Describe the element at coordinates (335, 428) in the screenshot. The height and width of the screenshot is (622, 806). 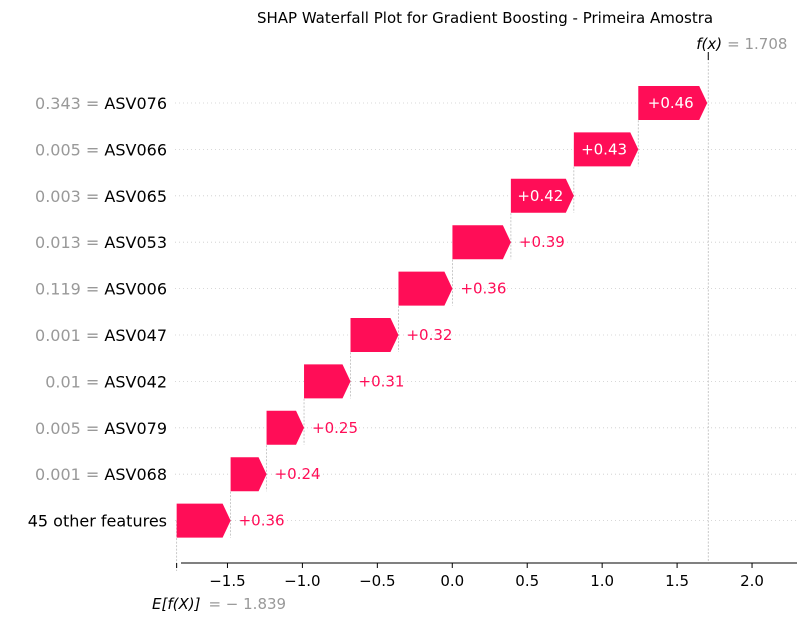
I see `bar-value-label: +0.25` at that location.